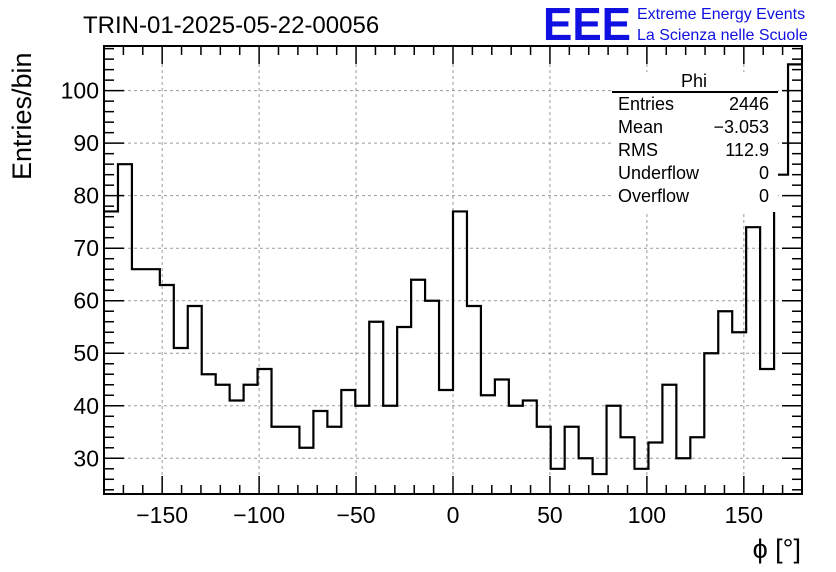 This screenshot has width=836, height=572. Describe the element at coordinates (453, 515) in the screenshot. I see `x-tick-label: 0` at that location.